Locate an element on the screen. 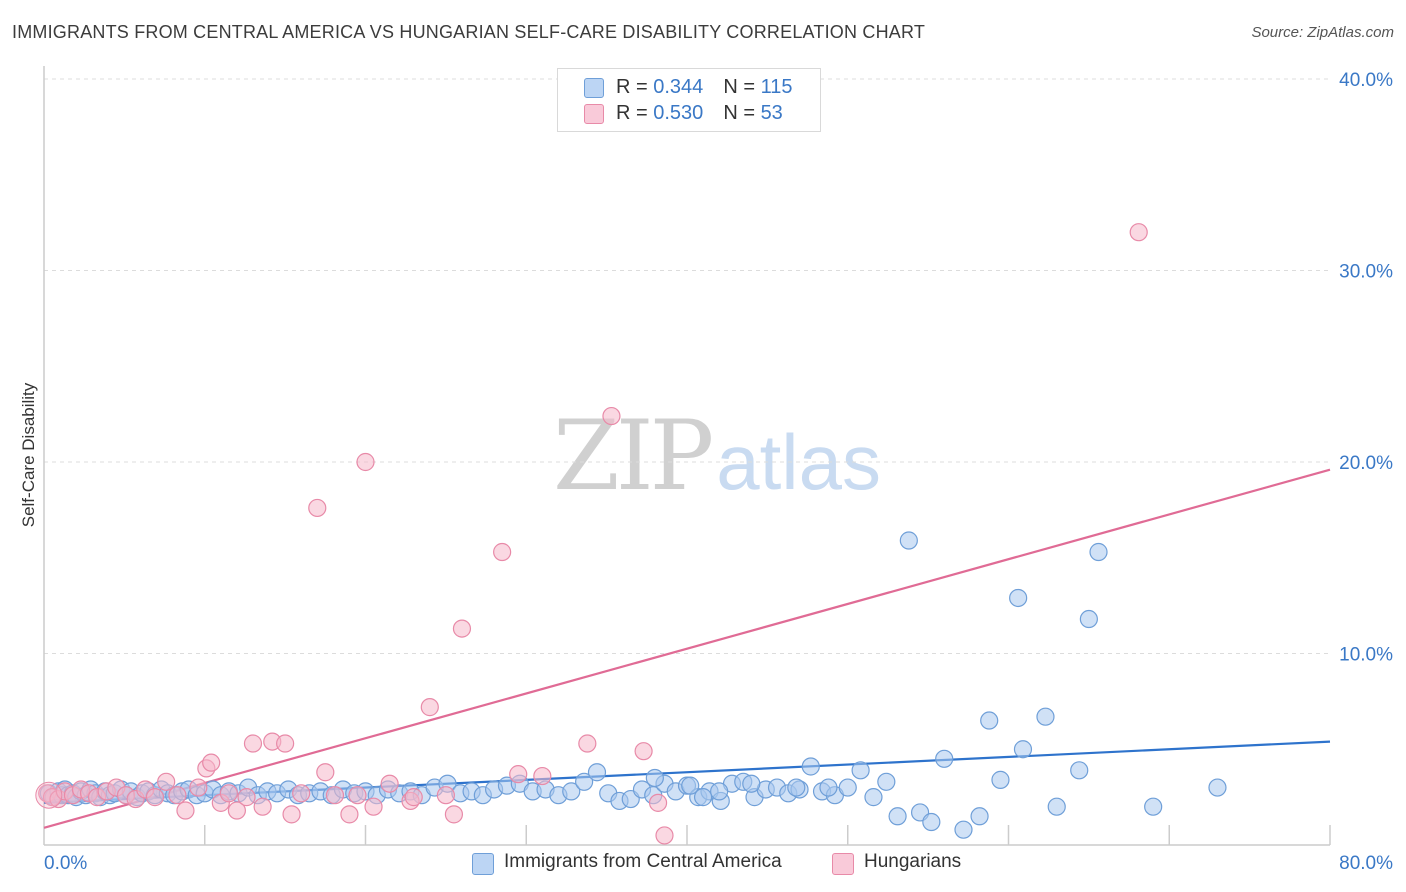  series-legend-label: Hungarians is located at coordinates (913, 861).